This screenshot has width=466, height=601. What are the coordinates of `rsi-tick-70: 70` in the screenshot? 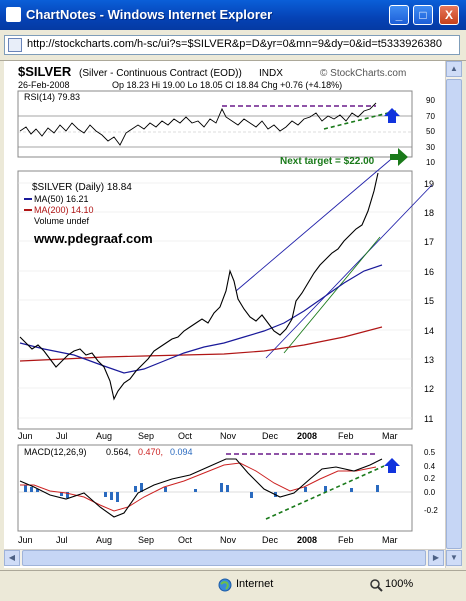 It's located at (430, 116).